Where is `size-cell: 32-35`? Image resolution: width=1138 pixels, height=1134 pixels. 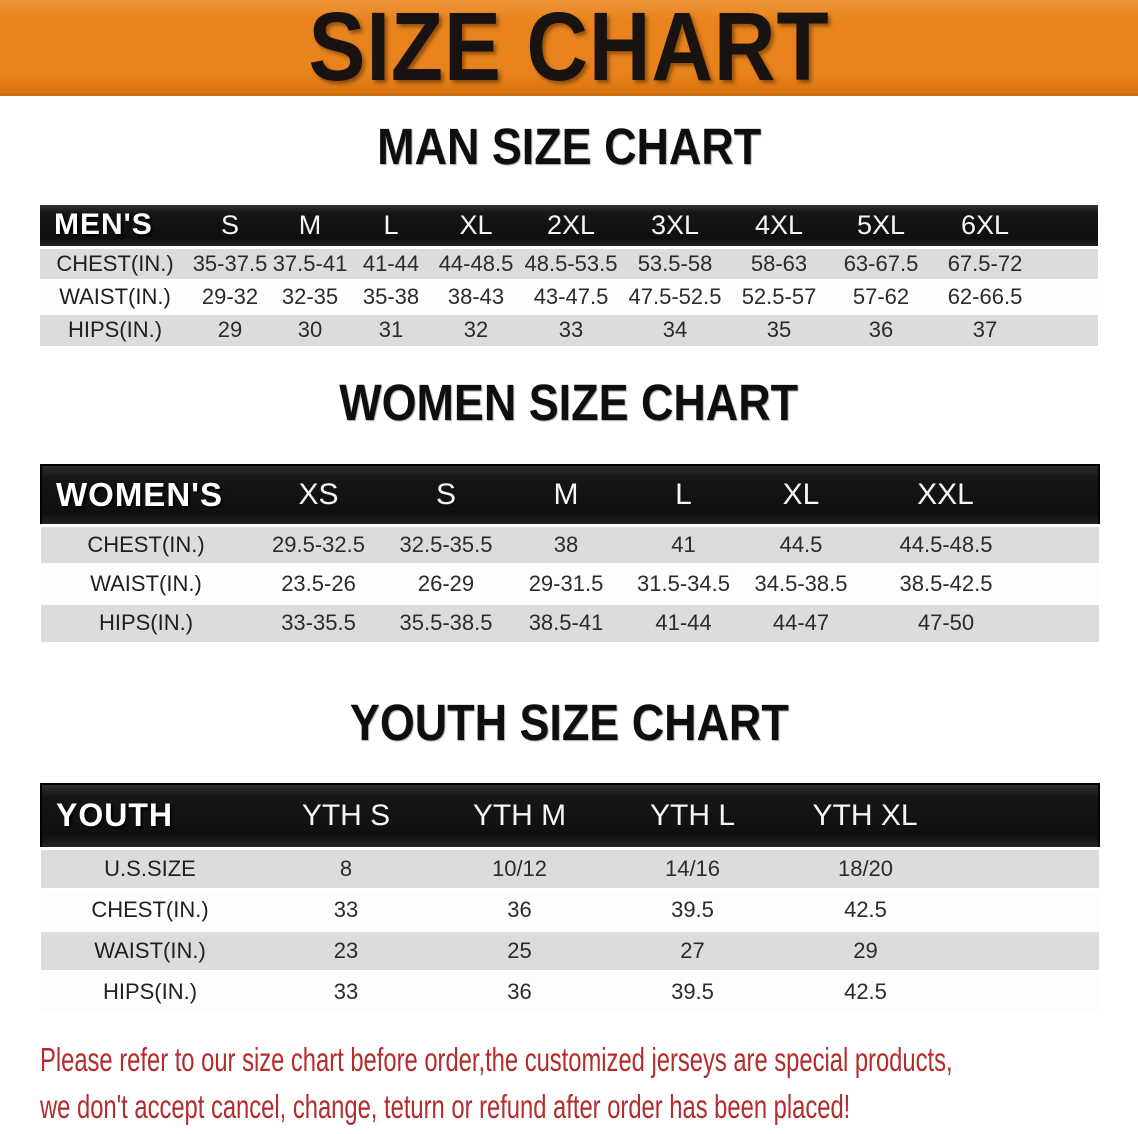 size-cell: 32-35 is located at coordinates (310, 296).